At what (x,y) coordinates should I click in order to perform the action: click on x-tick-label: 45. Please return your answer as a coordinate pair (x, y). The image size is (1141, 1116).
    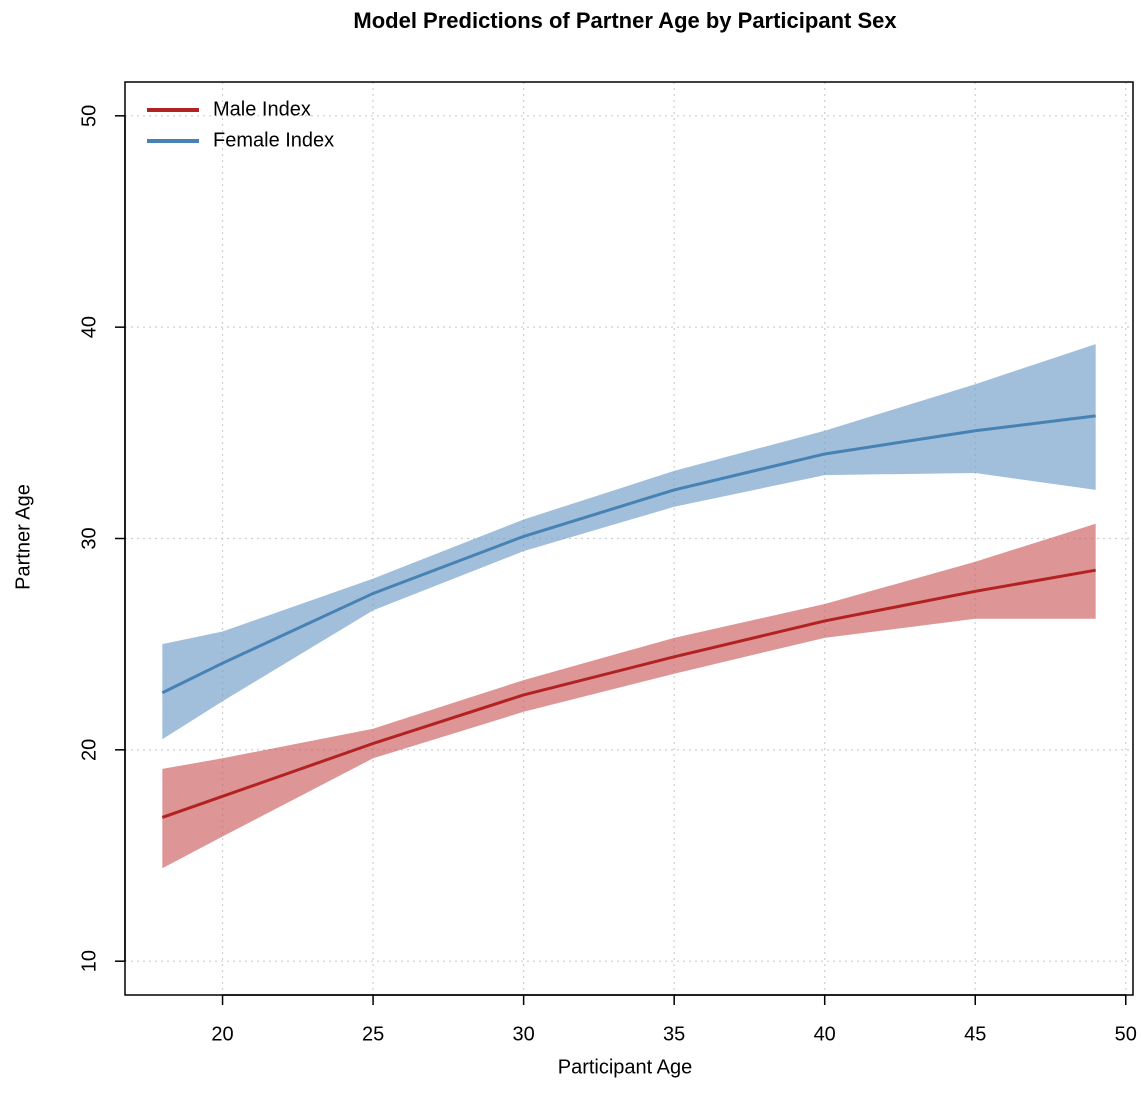
    Looking at the image, I should click on (975, 1034).